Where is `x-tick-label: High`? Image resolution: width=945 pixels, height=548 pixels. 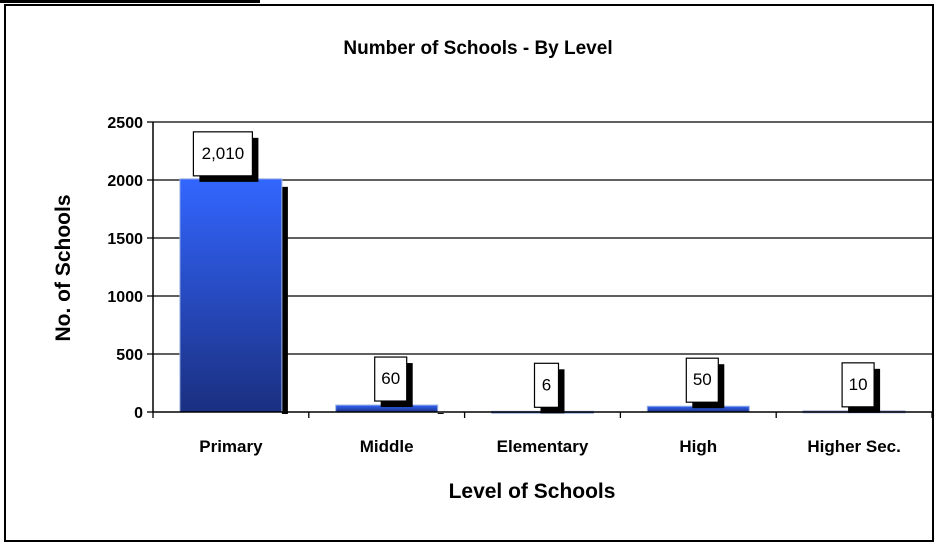
x-tick-label: High is located at coordinates (698, 446).